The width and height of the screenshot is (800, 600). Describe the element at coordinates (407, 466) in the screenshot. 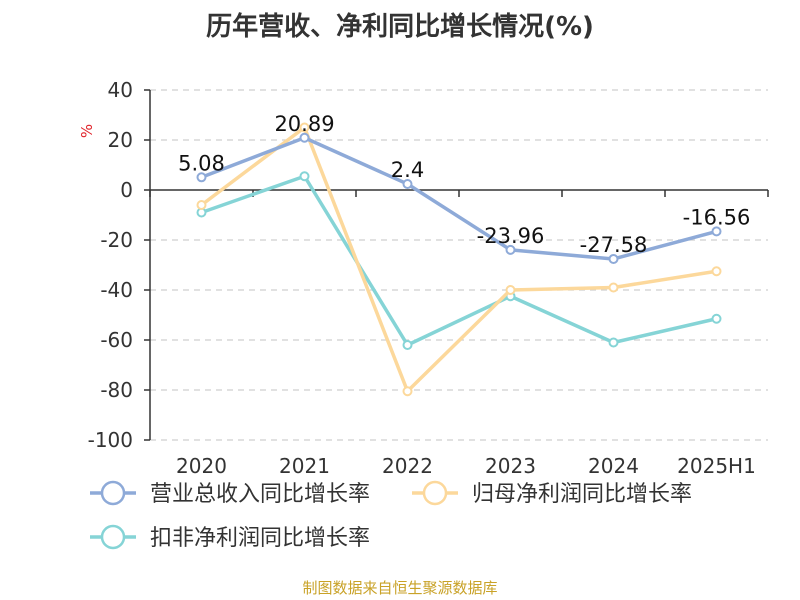

I see `x-tick-label: 2022` at that location.